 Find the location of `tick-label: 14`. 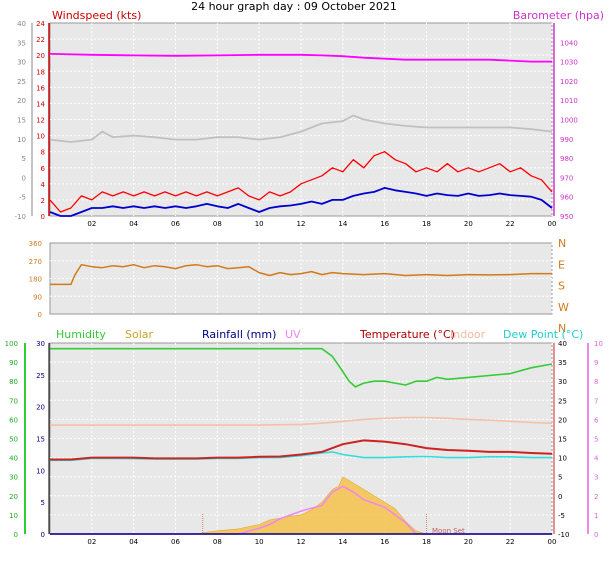

tick-label: 14 is located at coordinates (40, 104).